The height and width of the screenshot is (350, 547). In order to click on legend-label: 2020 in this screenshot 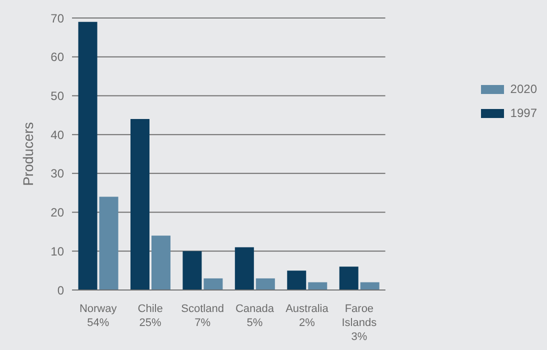, I will do `click(523, 89)`.